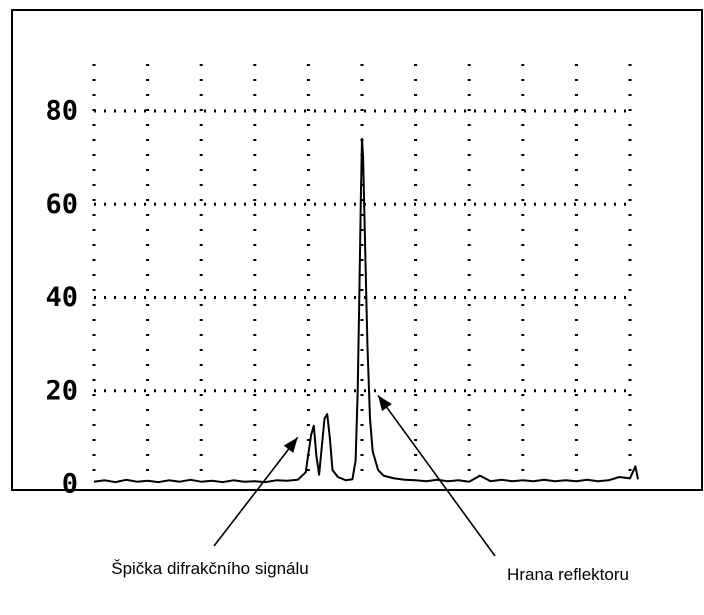  I want to click on y-tick-label: 20, so click(61, 390).